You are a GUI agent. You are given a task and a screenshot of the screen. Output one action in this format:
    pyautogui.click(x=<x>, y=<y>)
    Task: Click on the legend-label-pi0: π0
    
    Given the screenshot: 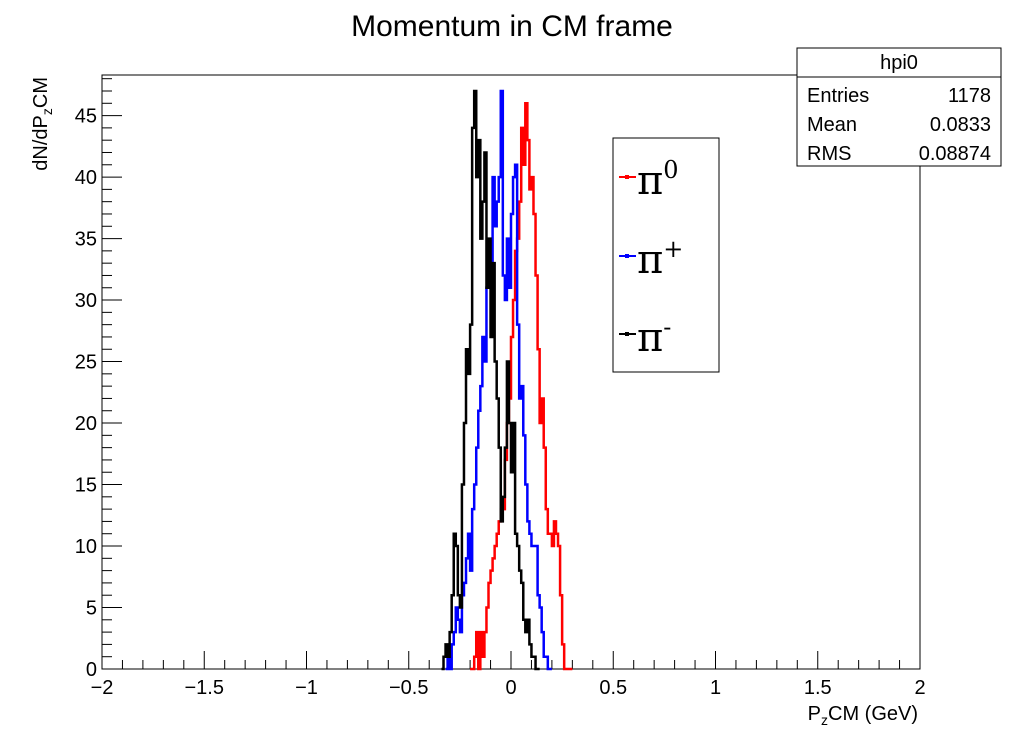 What is the action you would take?
    pyautogui.click(x=658, y=180)
    